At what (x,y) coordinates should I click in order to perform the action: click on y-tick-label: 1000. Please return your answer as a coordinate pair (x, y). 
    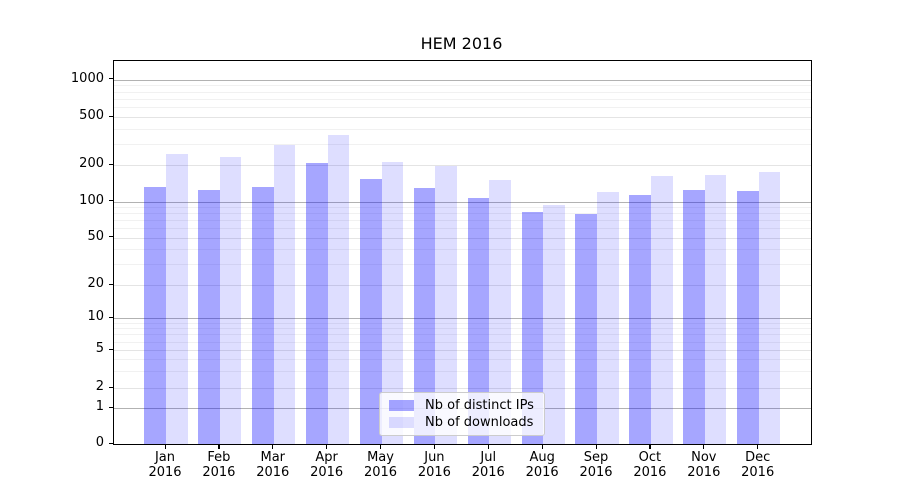
    Looking at the image, I should click on (87, 78).